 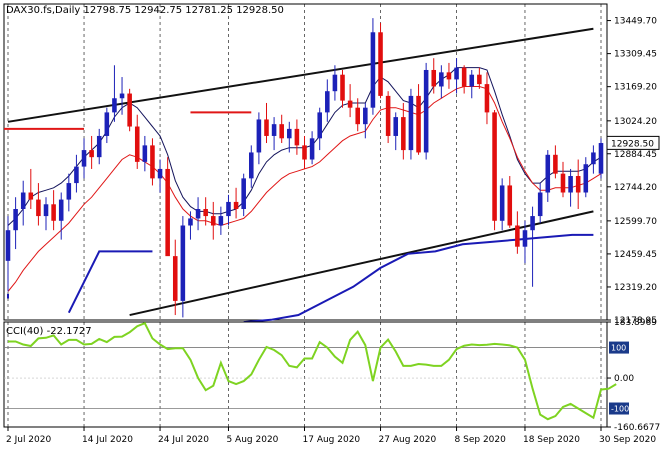 What do you see at coordinates (551, 440) in the screenshot?
I see `x-tick-label: 18 Sep 2020` at bounding box center [551, 440].